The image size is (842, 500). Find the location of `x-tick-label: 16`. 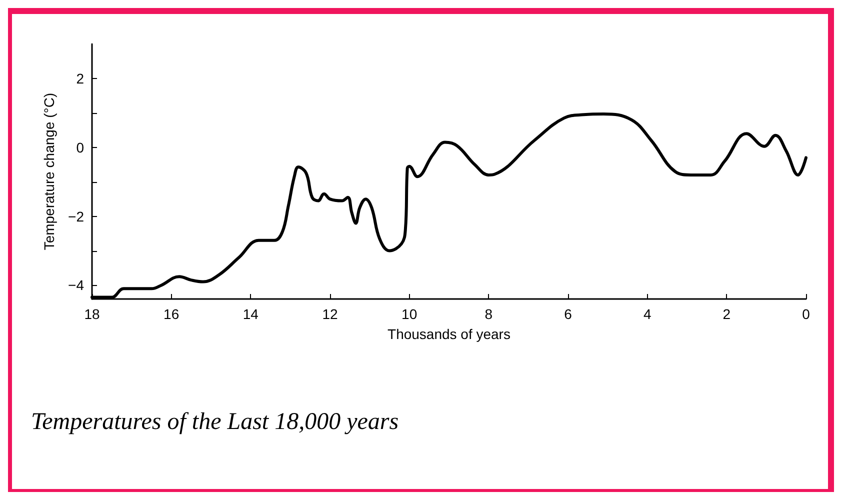

x-tick-label: 16 is located at coordinates (172, 314).